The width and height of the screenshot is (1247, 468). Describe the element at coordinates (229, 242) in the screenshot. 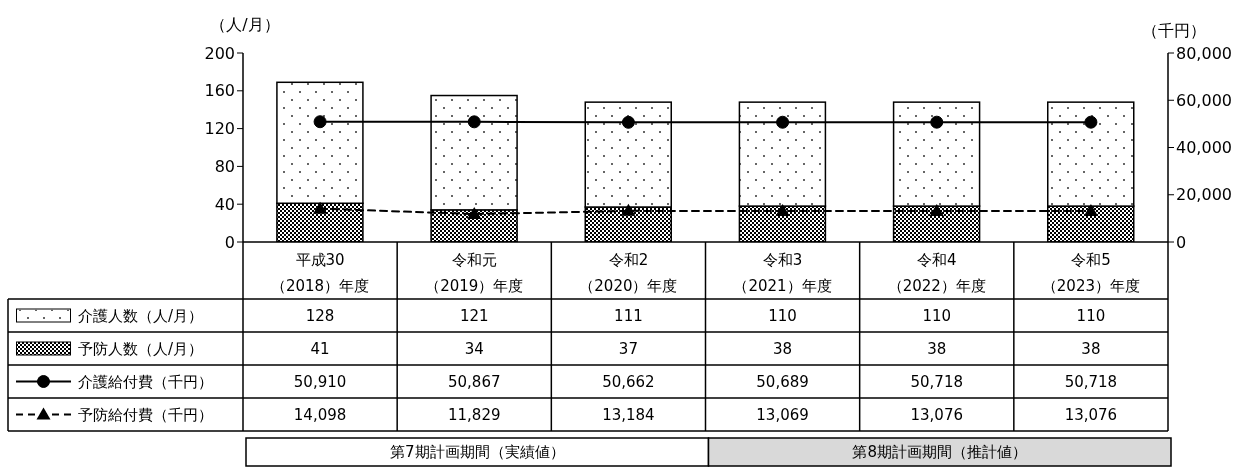

I see `y-tick-label: 0` at that location.